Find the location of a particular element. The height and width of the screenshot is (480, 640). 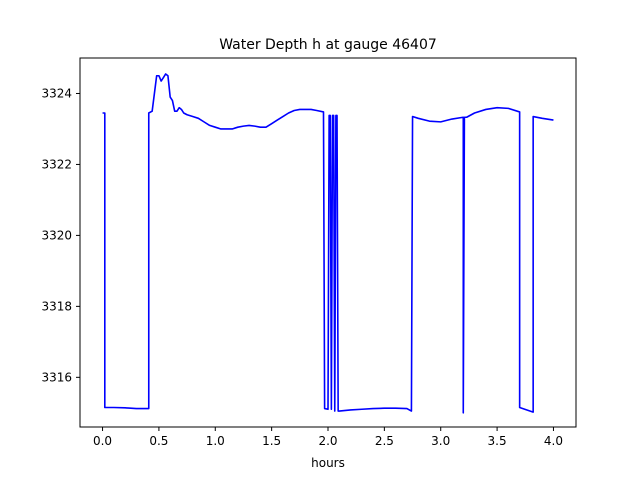

x-tick-label: 4.0 is located at coordinates (553, 441).